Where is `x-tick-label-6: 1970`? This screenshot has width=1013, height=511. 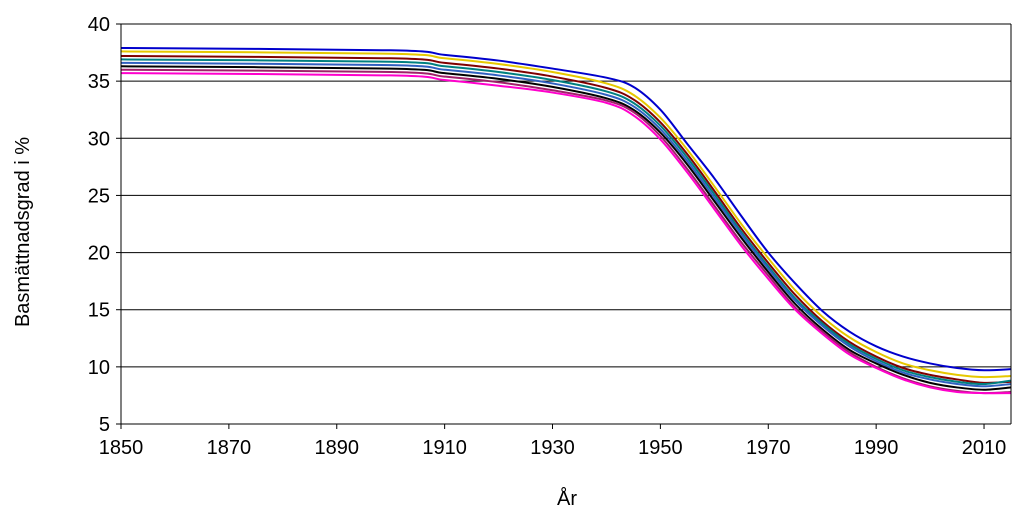 x-tick-label-6: 1970 is located at coordinates (768, 448).